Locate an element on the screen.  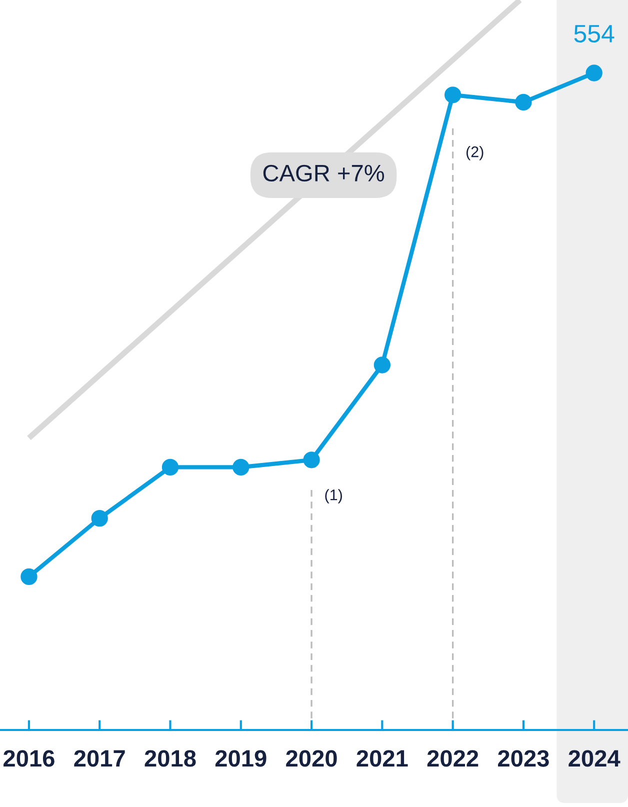
x-tick-label: 2020 is located at coordinates (311, 758).